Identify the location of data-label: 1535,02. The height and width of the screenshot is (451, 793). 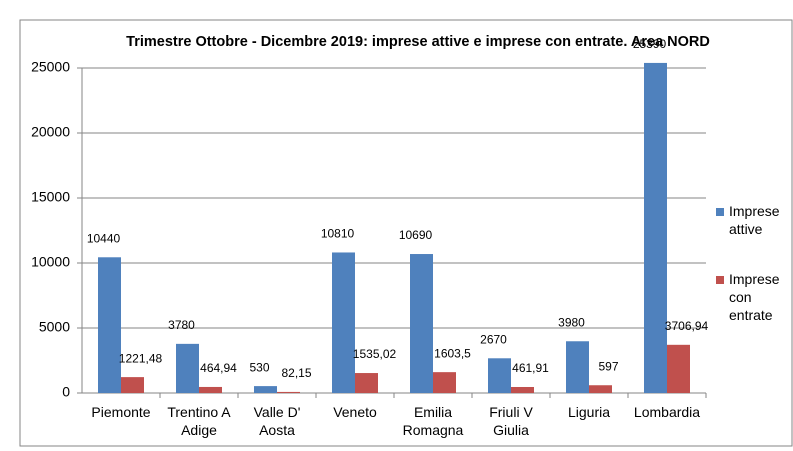
(375, 354).